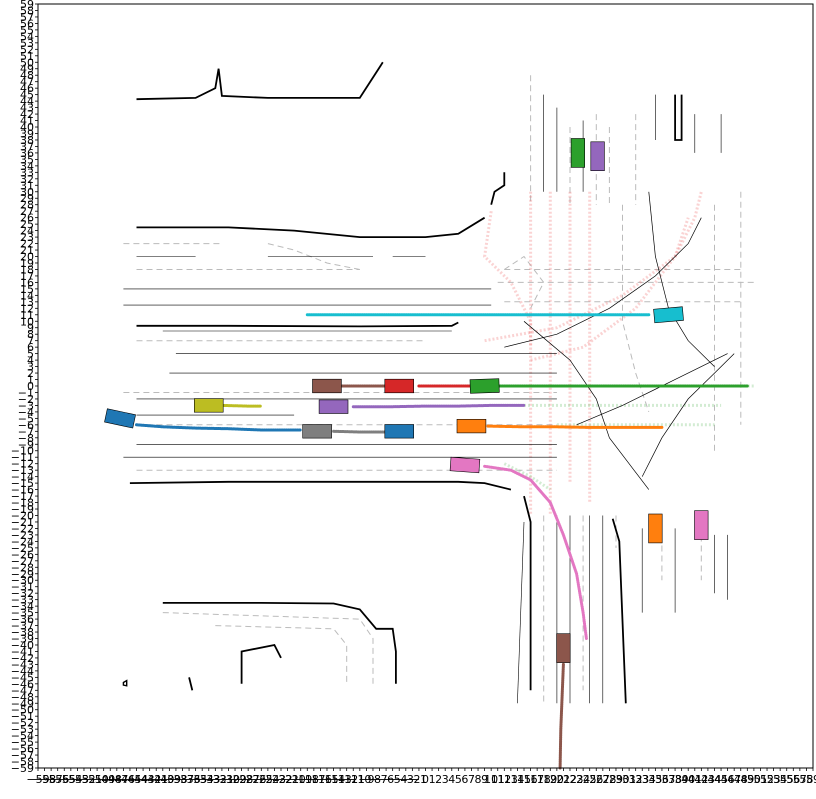 The width and height of the screenshot is (816, 799). What do you see at coordinates (26, 392) in the screenshot?
I see `y-tick-label: −1` at bounding box center [26, 392].